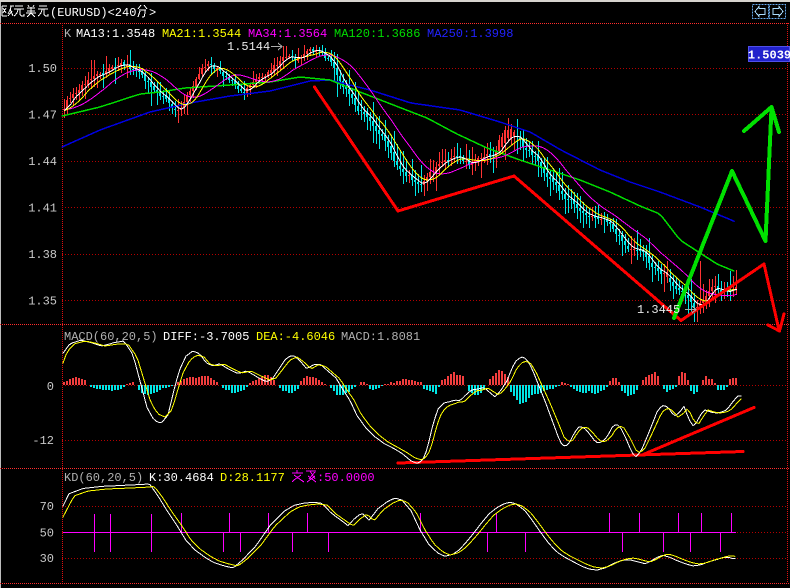 Image resolution: width=790 pixels, height=588 pixels. What do you see at coordinates (252, 478) in the screenshot?
I see `svg-text: D:28.1177` at bounding box center [252, 478].